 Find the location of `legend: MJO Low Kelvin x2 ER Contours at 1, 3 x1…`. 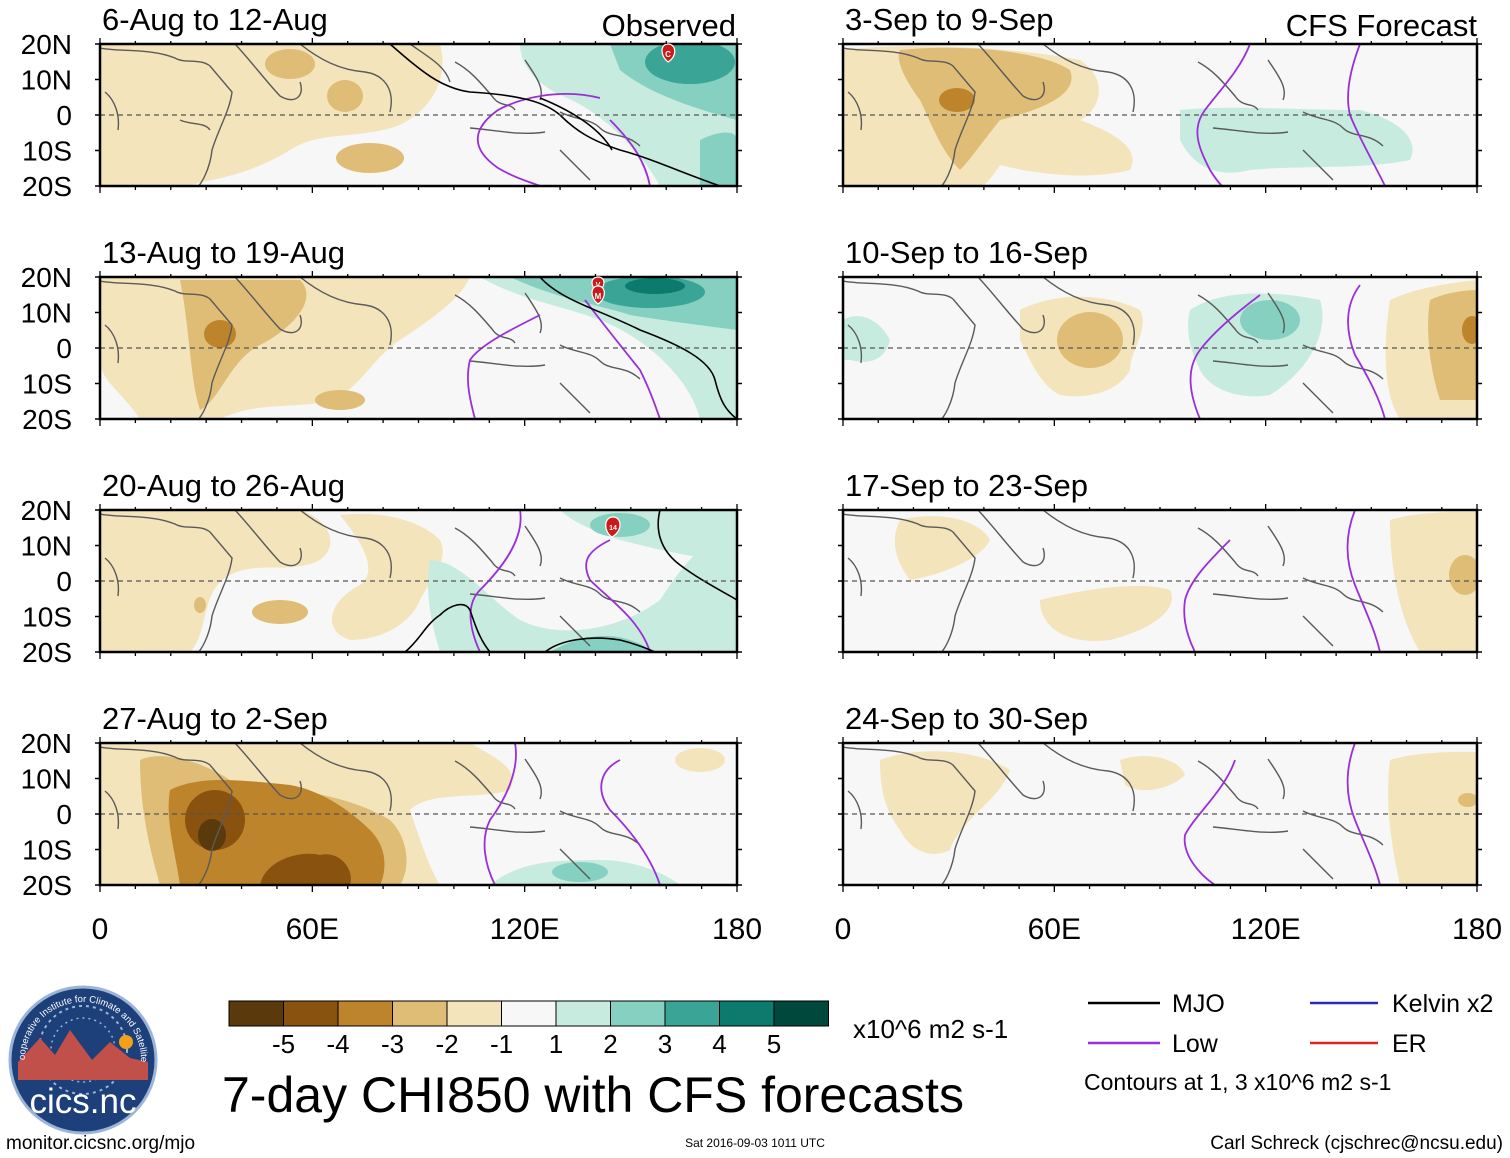

legend: MJO Low Kelvin x2 ER Contours at 1, 3 x1… is located at coordinates (1288, 1042).